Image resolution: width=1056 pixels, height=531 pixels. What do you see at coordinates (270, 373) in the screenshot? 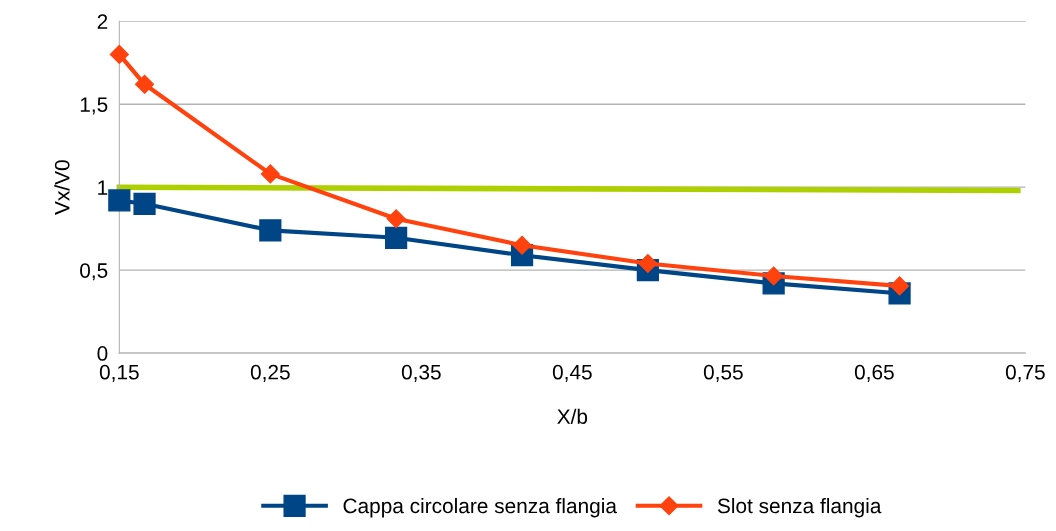
I see `x-tick-label: 0,25` at bounding box center [270, 373].